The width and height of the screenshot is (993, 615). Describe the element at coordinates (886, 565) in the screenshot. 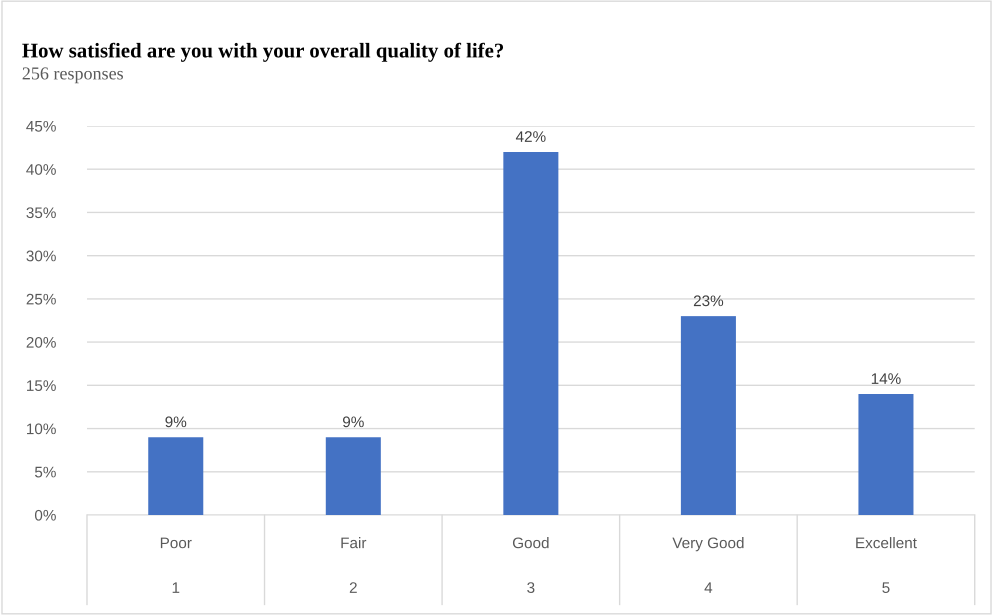

I see `category-label: Excellent 5` at that location.